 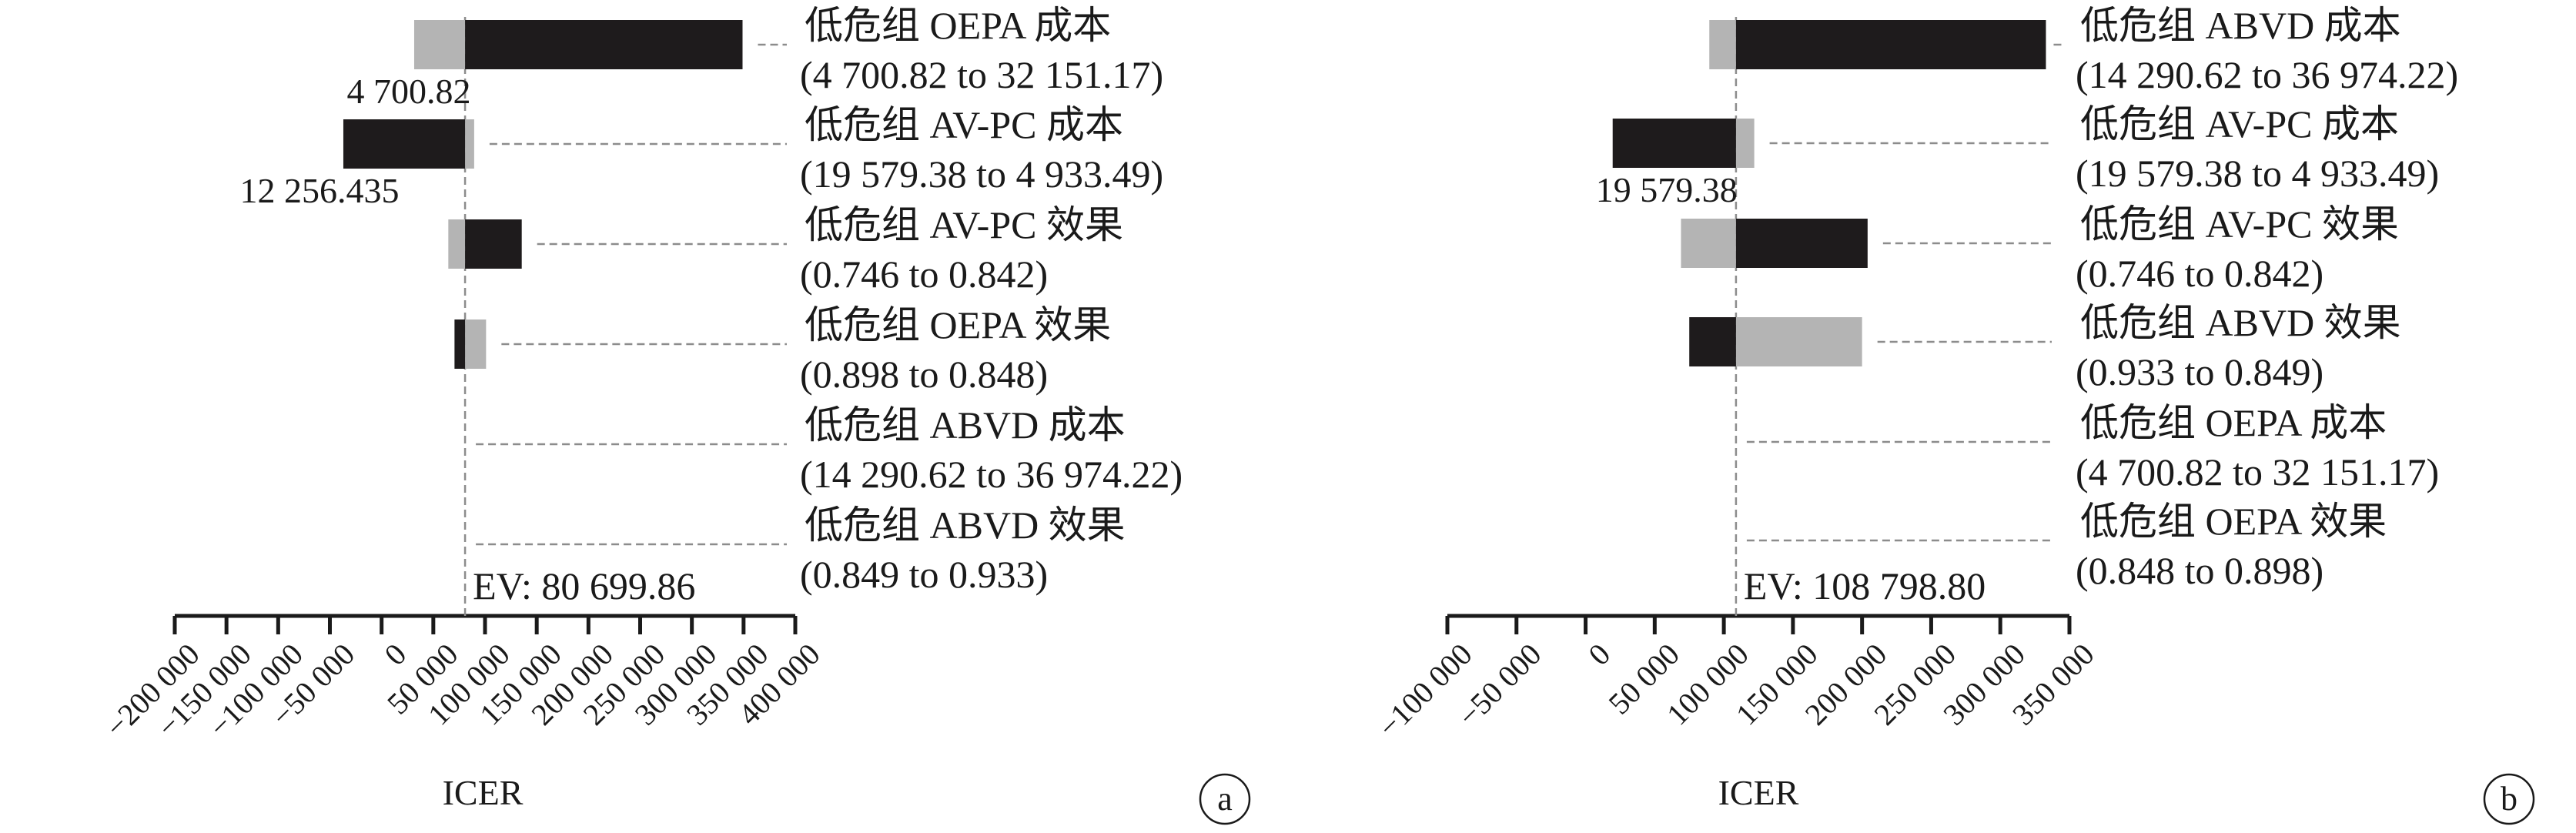 What do you see at coordinates (2199, 371) in the screenshot?
I see `row-range-label: (0.933 to 0.849)` at bounding box center [2199, 371].